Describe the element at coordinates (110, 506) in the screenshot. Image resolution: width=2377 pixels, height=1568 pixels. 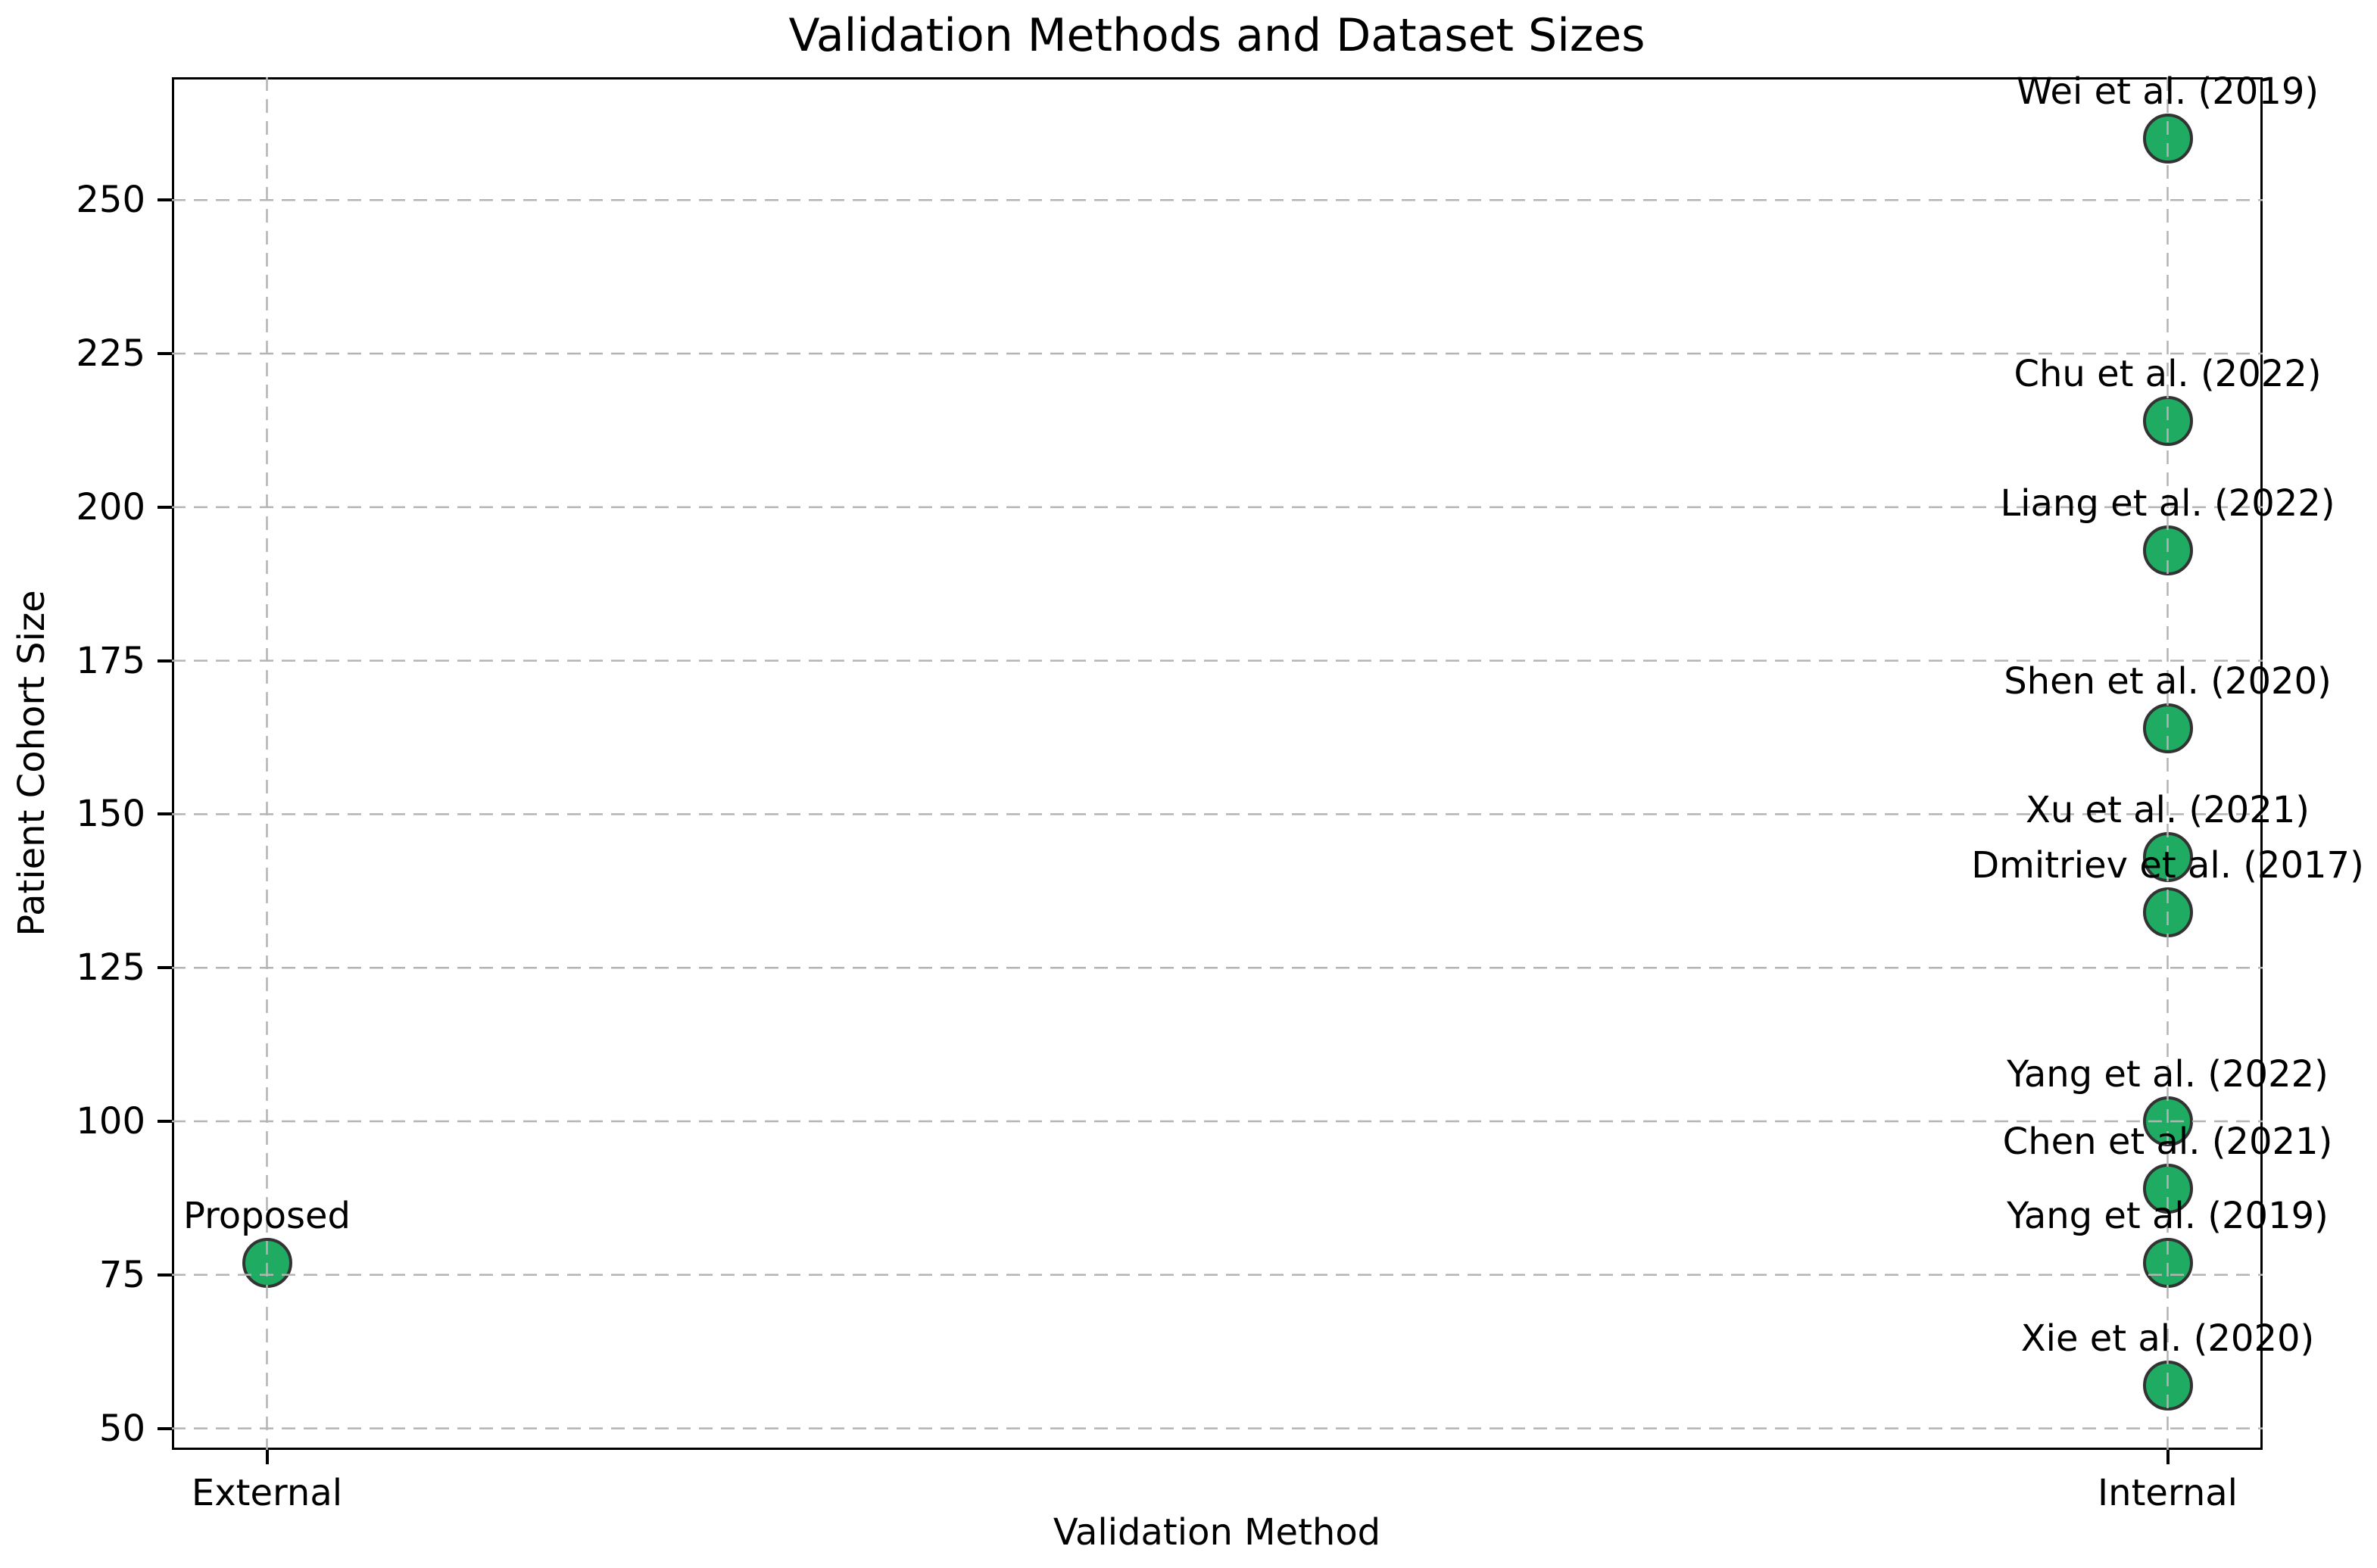
I see `y-tick-label: 200` at that location.